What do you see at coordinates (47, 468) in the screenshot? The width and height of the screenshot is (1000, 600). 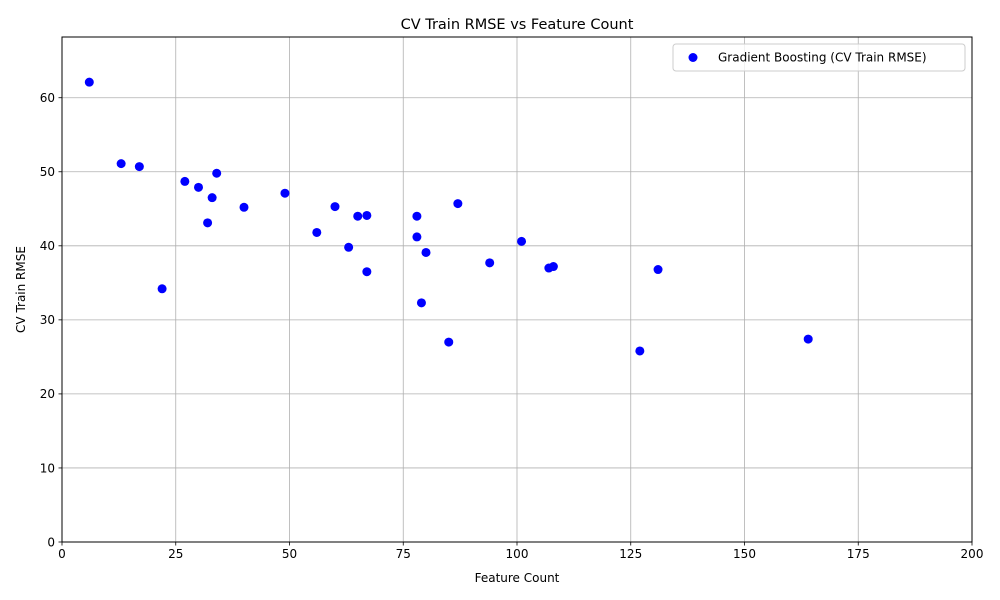 I see `y-tick-label: 10` at bounding box center [47, 468].